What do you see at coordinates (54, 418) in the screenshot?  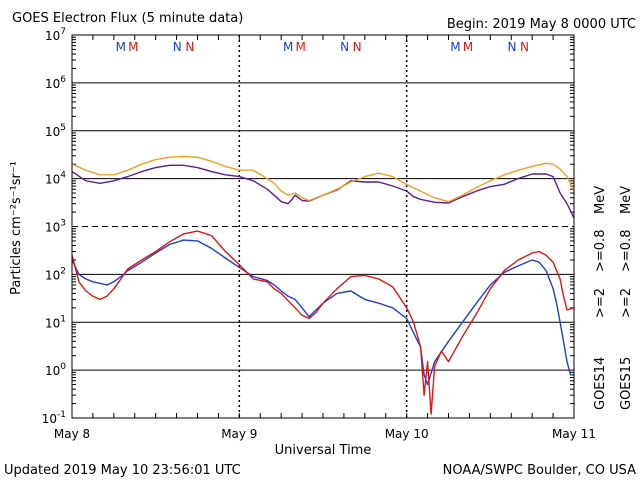 I see `y-tick-label: 10⁻¹` at bounding box center [54, 418].